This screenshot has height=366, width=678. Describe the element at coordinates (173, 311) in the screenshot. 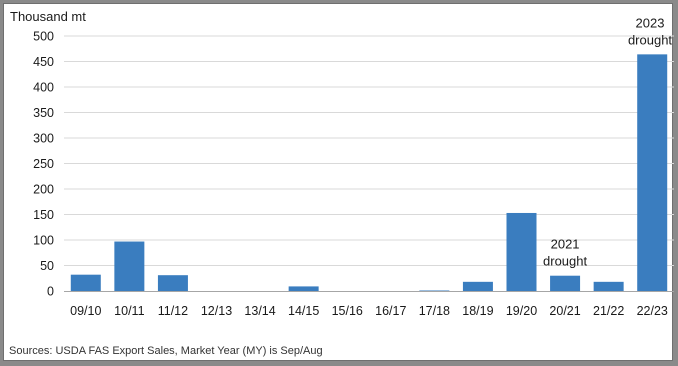

I see `x-tick-label: 11/12` at that location.